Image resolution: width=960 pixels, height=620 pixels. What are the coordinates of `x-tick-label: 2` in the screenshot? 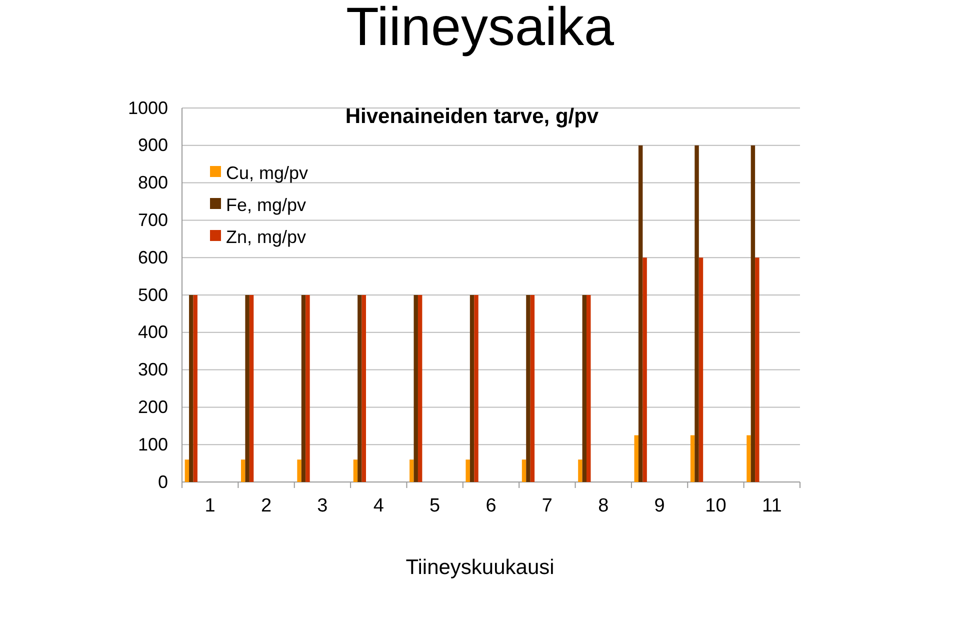 It's located at (266, 505).